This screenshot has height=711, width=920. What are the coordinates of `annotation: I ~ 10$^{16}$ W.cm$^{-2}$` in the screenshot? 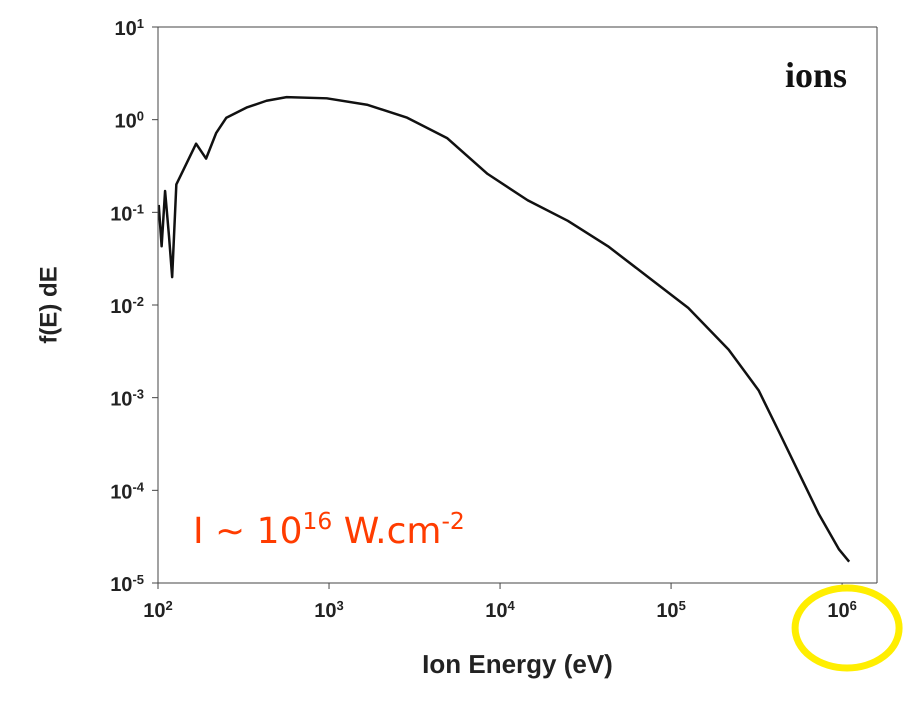 It's located at (329, 529).